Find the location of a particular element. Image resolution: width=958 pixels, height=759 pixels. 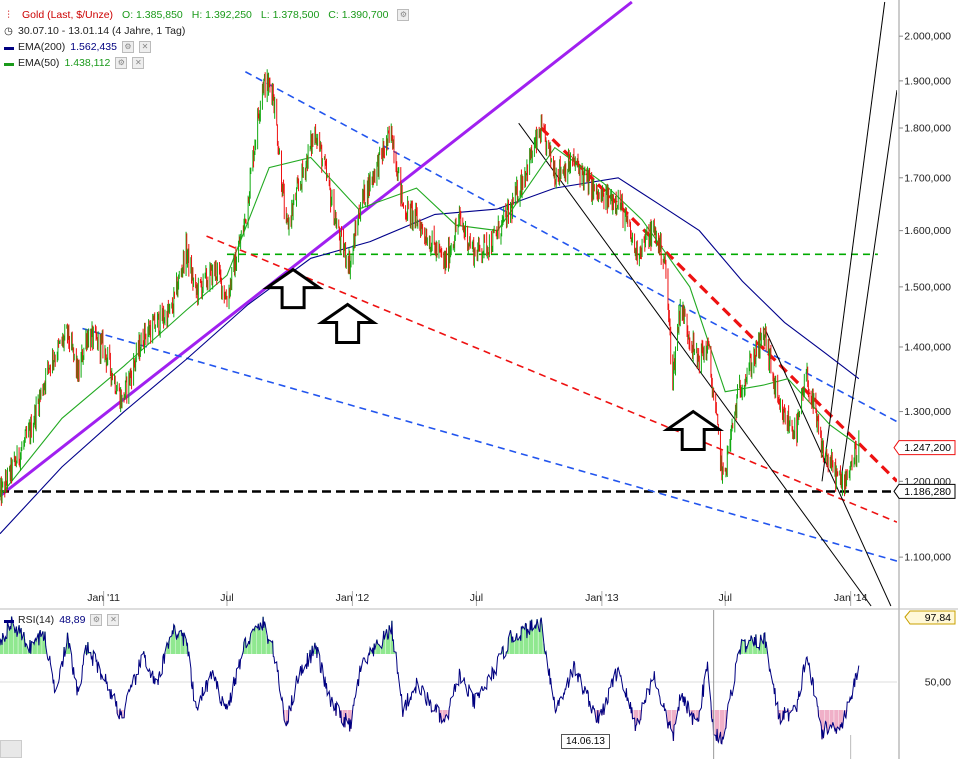

x-tick-label: Jan '11 is located at coordinates (103, 598).